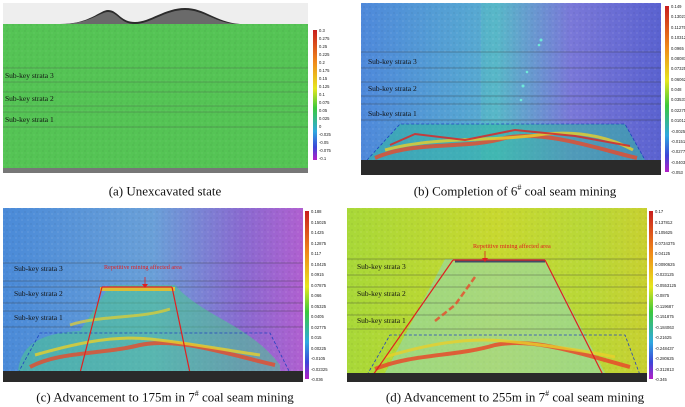 This screenshot has width=685, height=407. I want to click on colorbar-tick: 0.15025, so click(319, 222).